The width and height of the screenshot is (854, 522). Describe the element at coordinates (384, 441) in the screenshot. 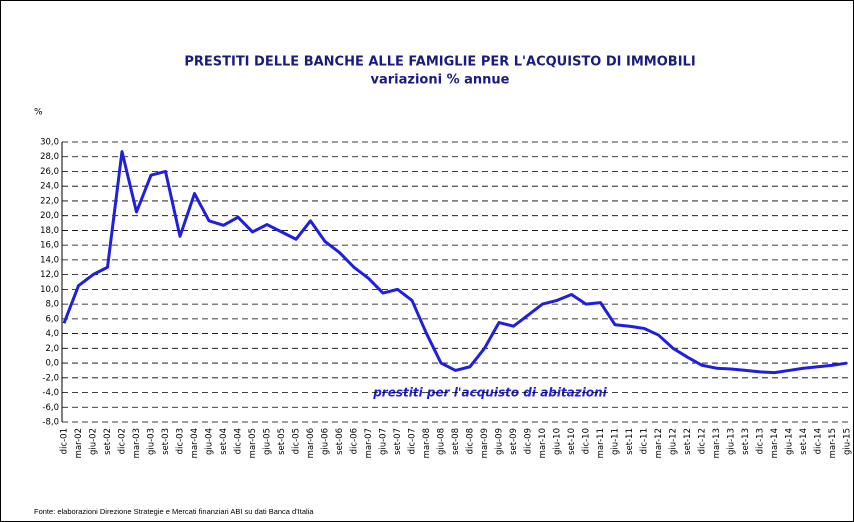

I see `x-tick-label: giu-07` at that location.